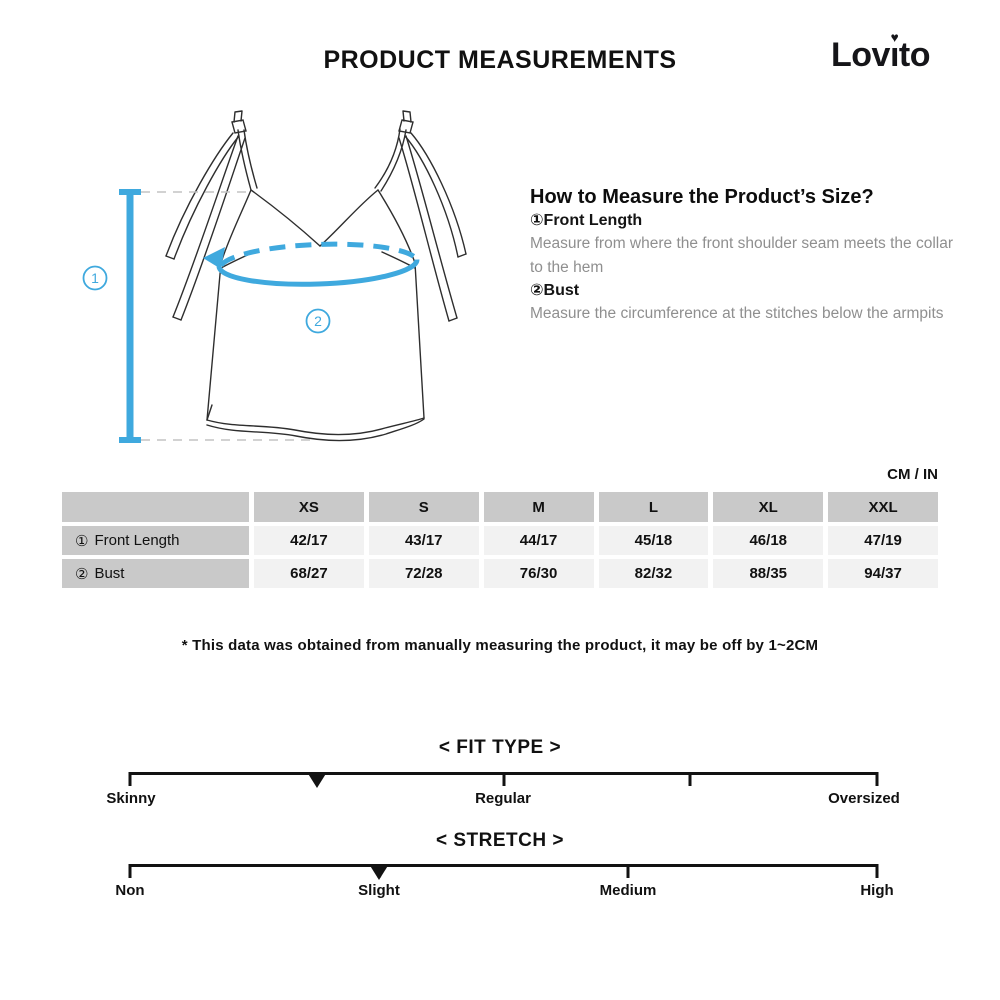 This screenshot has width=1000, height=1000. Describe the element at coordinates (155, 507) in the screenshot. I see `table-corner-cell` at that location.